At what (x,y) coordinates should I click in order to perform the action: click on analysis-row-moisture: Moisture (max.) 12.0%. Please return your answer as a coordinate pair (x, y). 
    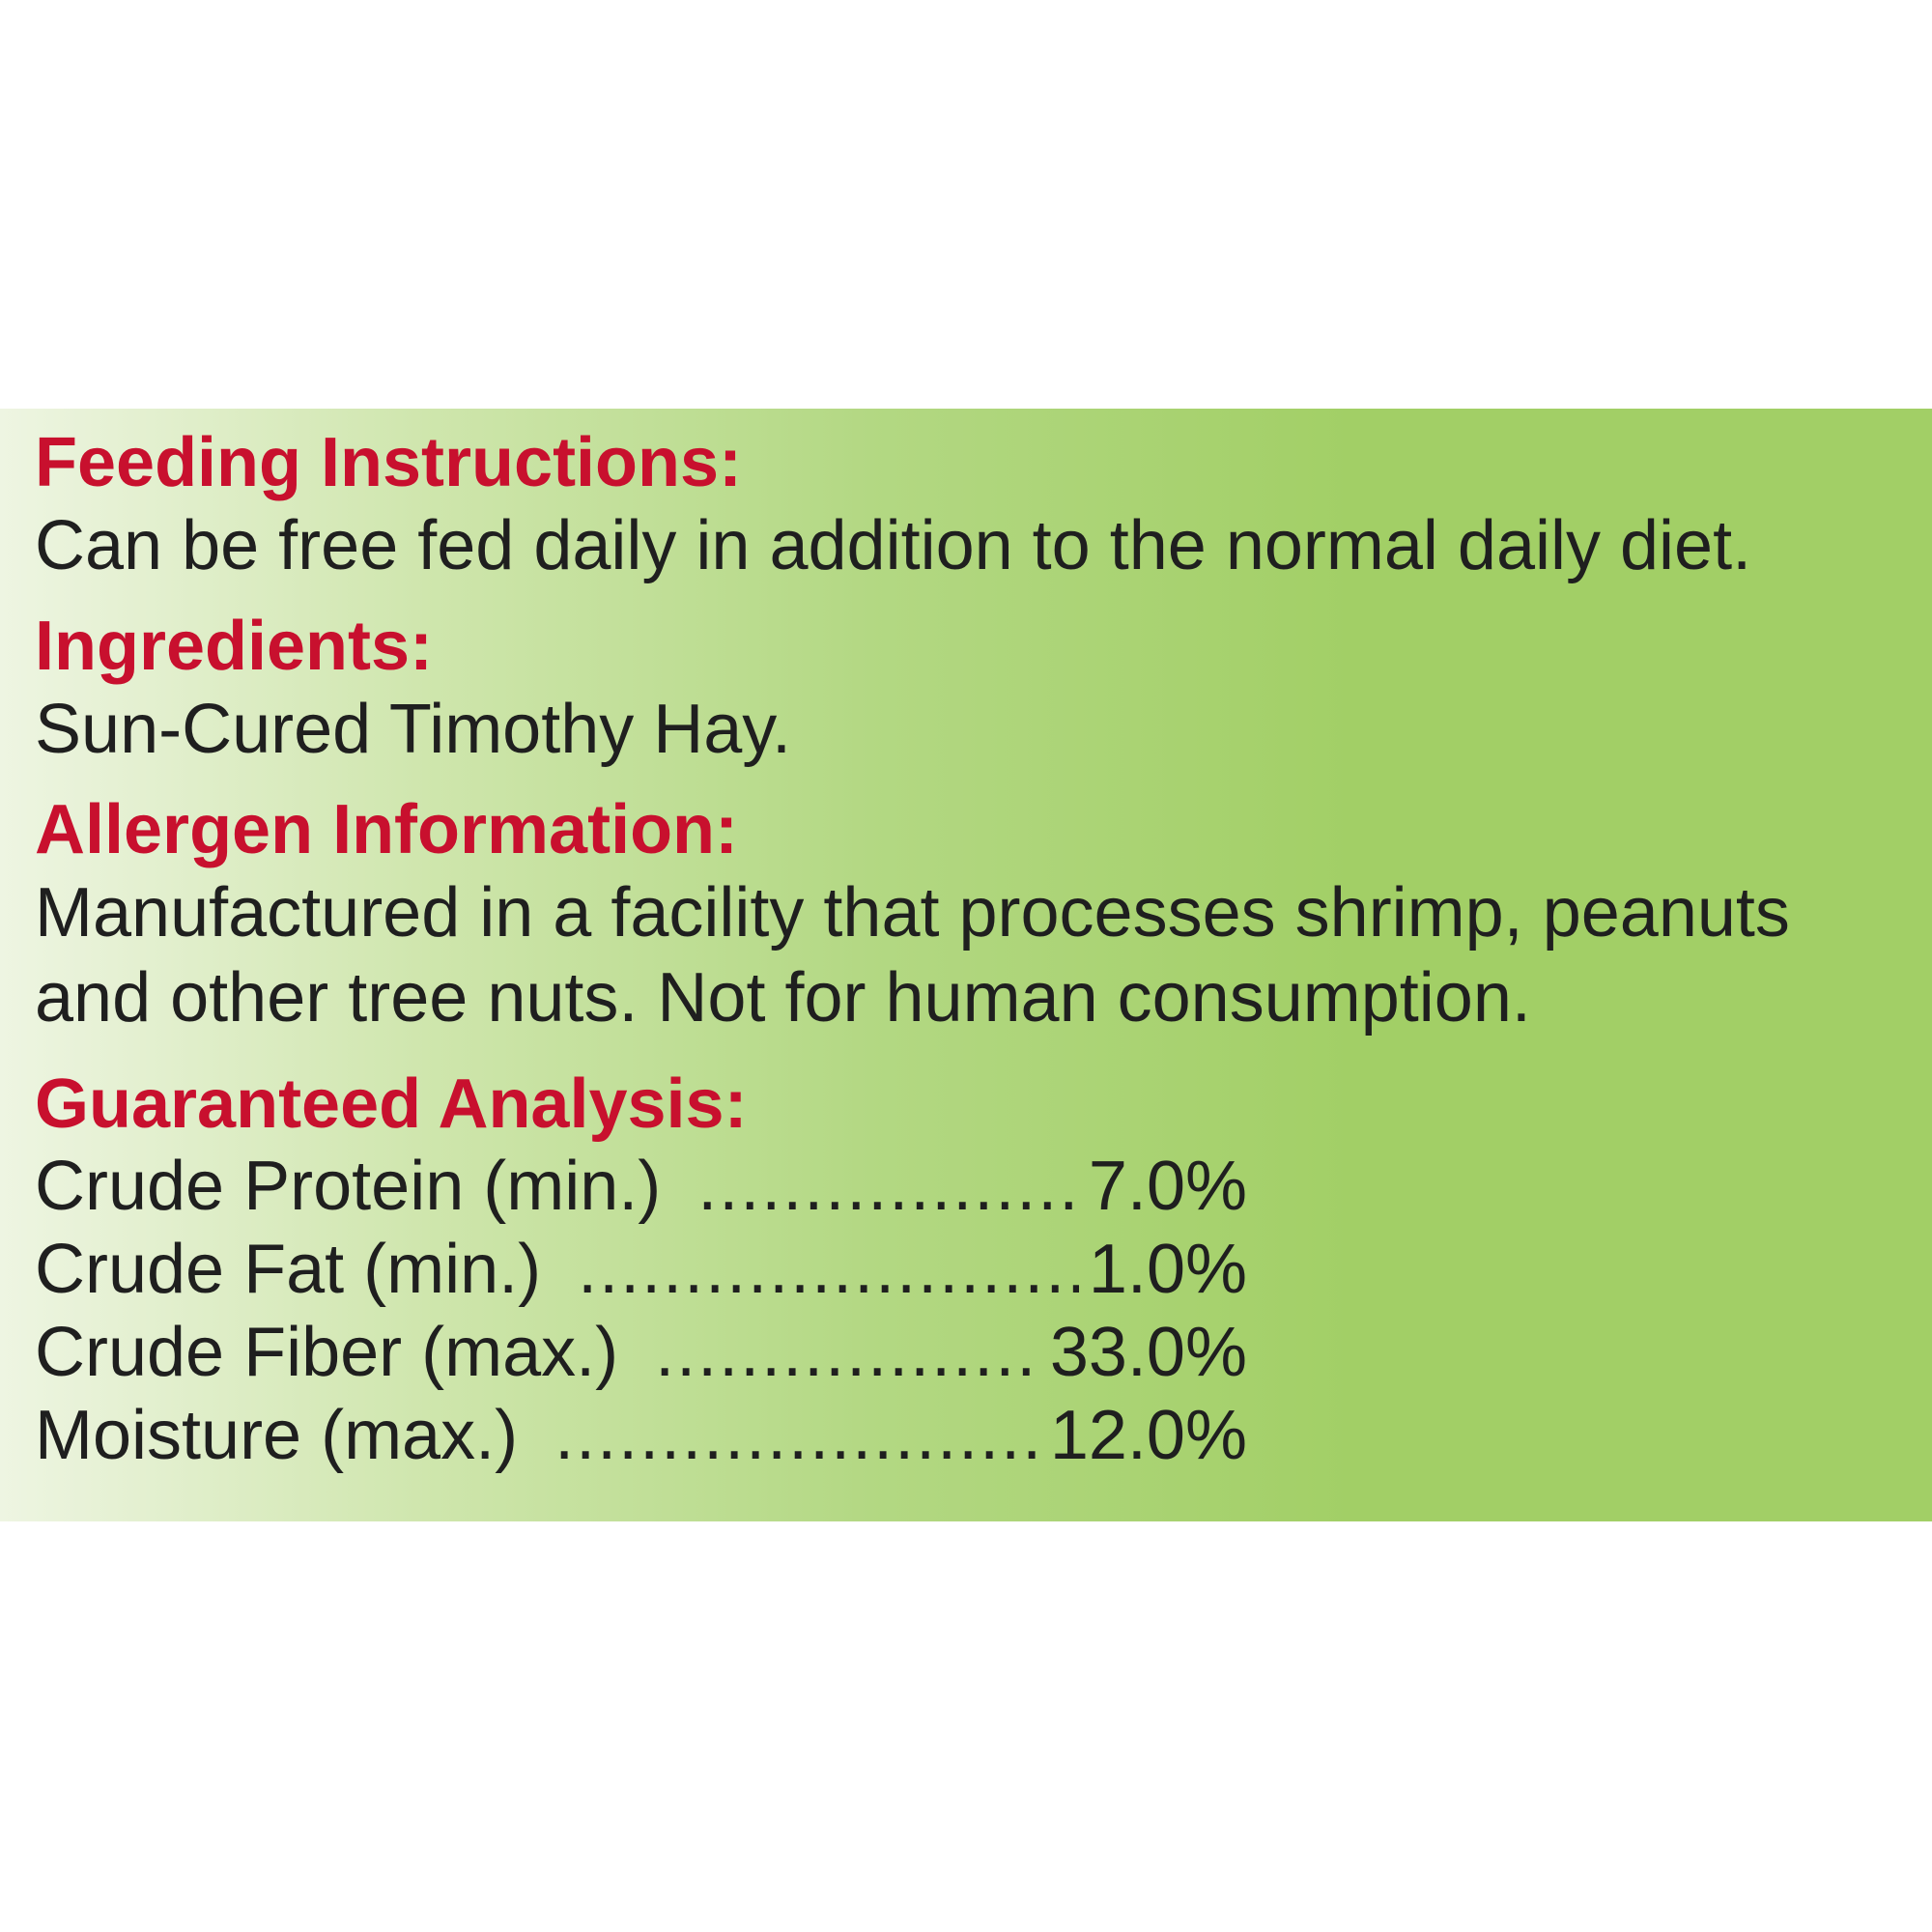
    Looking at the image, I should click on (641, 1435).